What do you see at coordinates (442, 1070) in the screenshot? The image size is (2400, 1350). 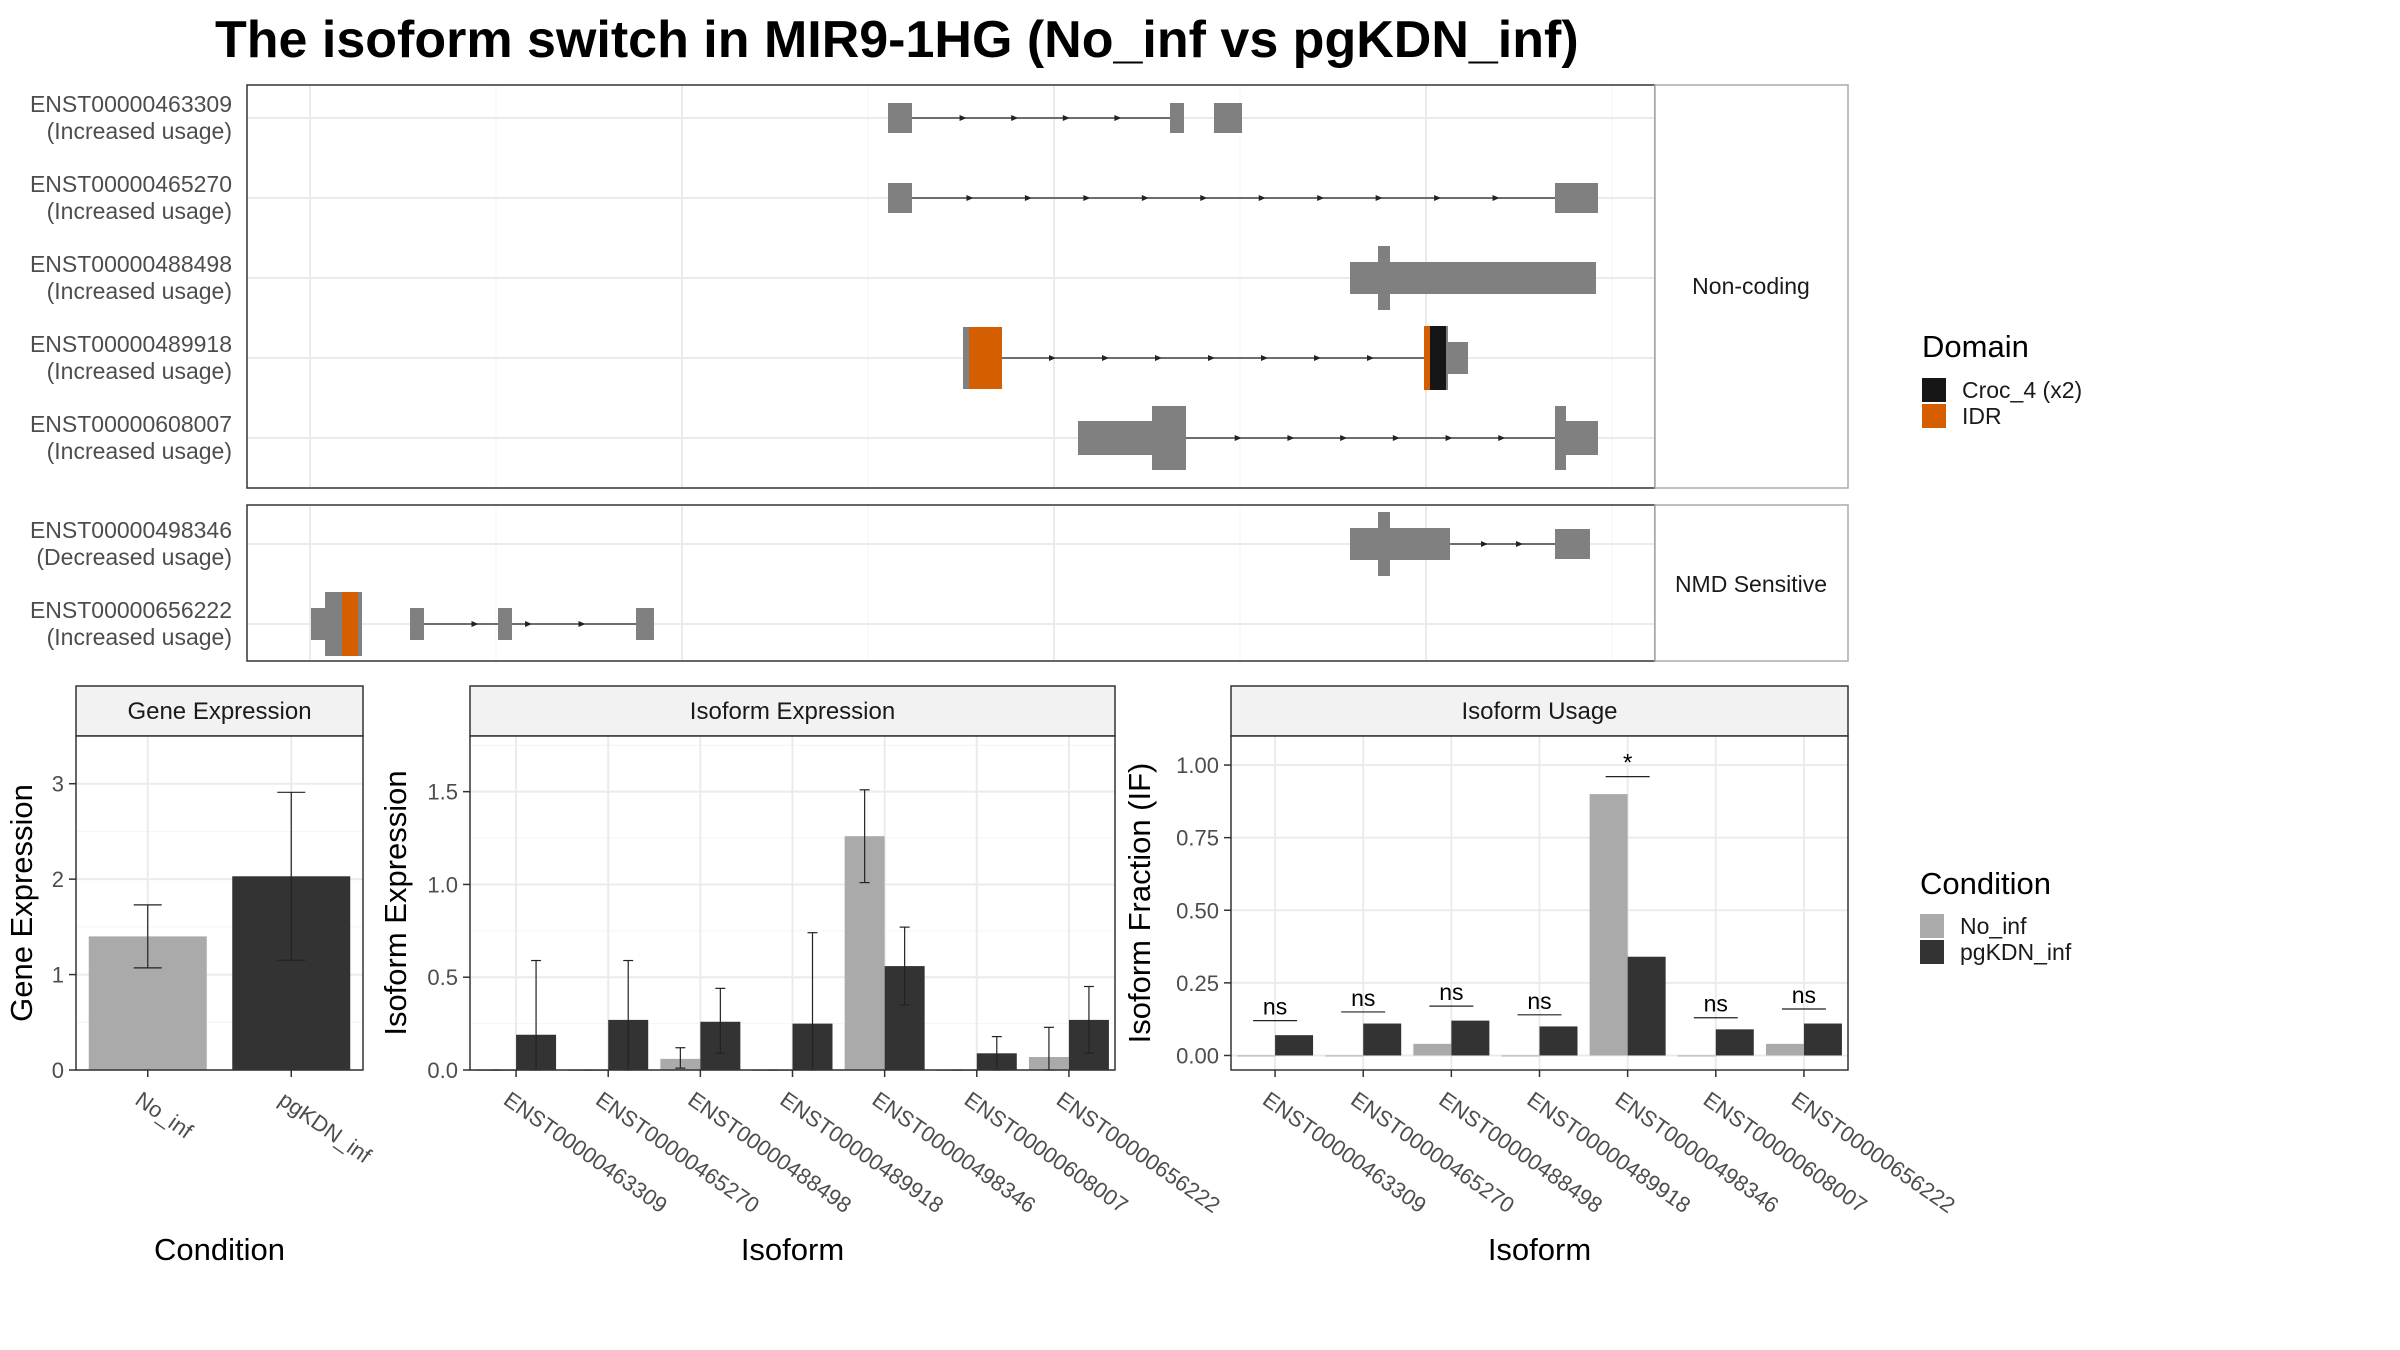 I see `y-tick-label: 0.0` at bounding box center [442, 1070].